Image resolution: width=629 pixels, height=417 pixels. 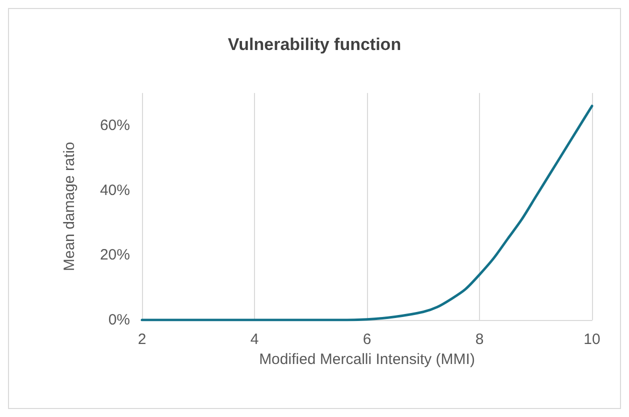 What do you see at coordinates (142, 339) in the screenshot?
I see `x-tick-label: 2` at bounding box center [142, 339].